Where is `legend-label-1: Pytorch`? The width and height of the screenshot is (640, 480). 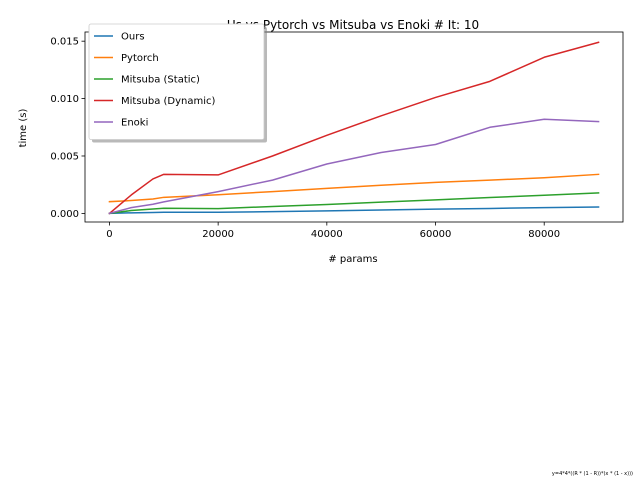
legend-label-1: Pytorch is located at coordinates (140, 58).